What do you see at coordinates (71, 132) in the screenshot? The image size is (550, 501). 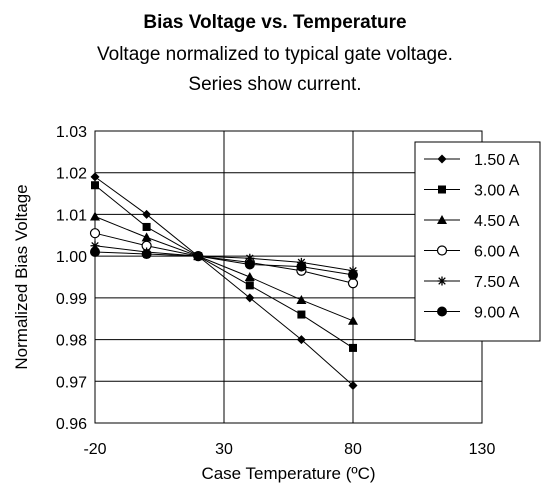 I see `y-tick-label: 1.03` at bounding box center [71, 132].